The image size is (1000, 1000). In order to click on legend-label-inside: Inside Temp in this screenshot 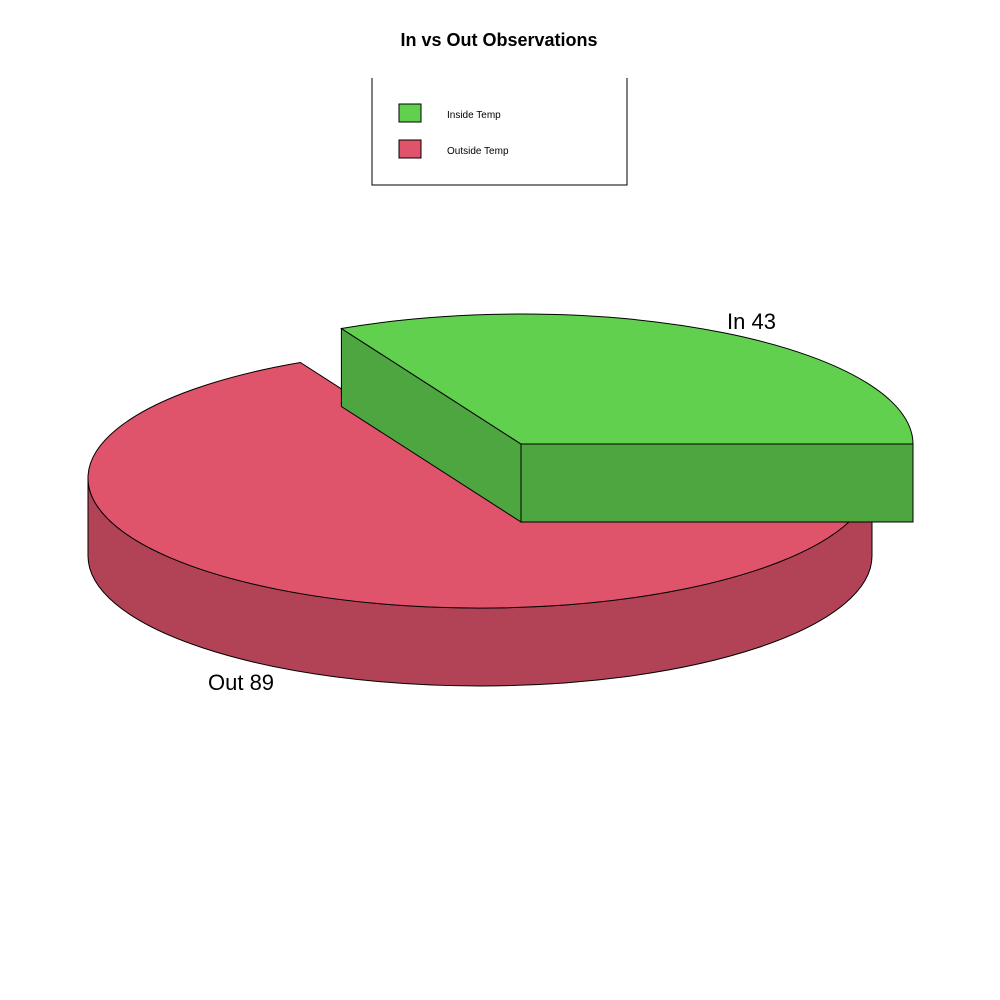, I will do `click(474, 115)`.